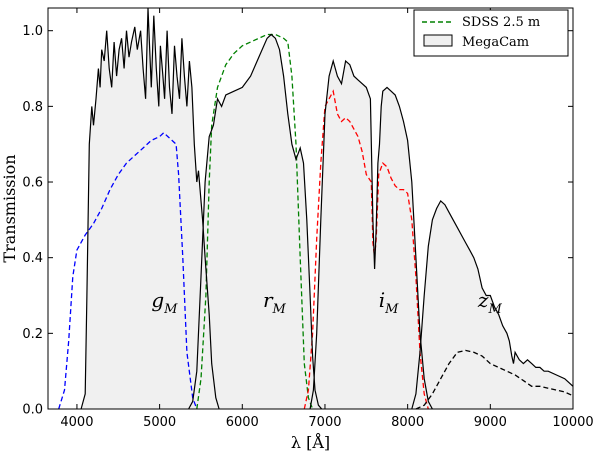 The image size is (598, 455). What do you see at coordinates (501, 22) in the screenshot?
I see `legend-sdss-label: SDSS 2.5 m` at bounding box center [501, 22].